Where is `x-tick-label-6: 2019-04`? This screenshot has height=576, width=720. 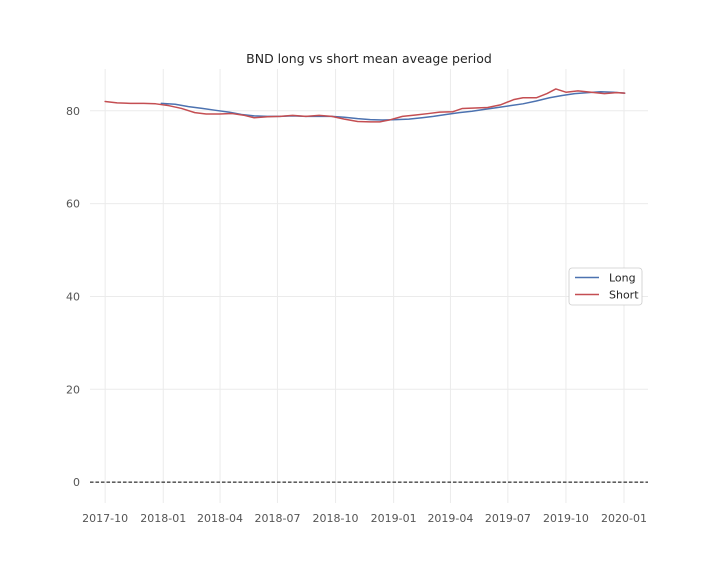 x-tick-label-6: 2019-04 is located at coordinates (450, 518).